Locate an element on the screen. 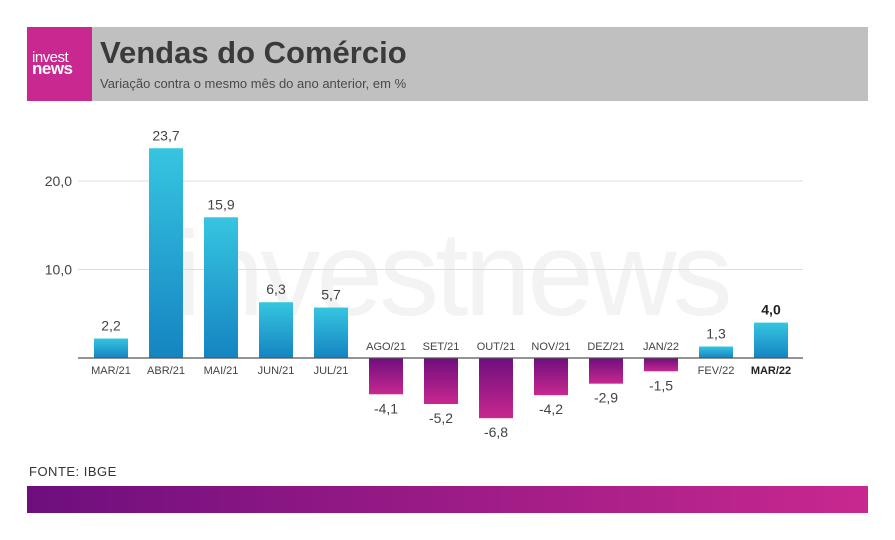  category-label: MAR/21 is located at coordinates (111, 371).